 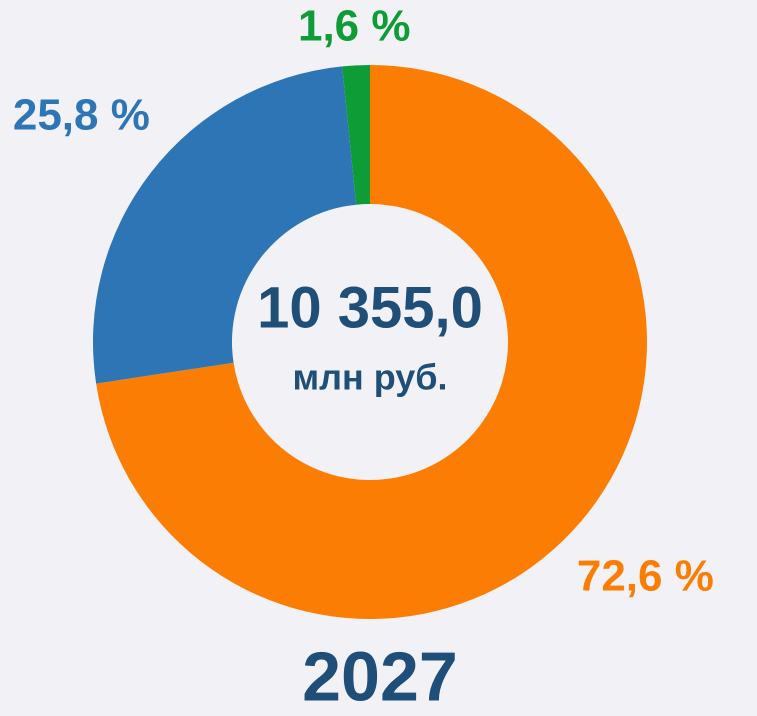 I want to click on slice-label: 1,6 %, so click(x=354, y=26).